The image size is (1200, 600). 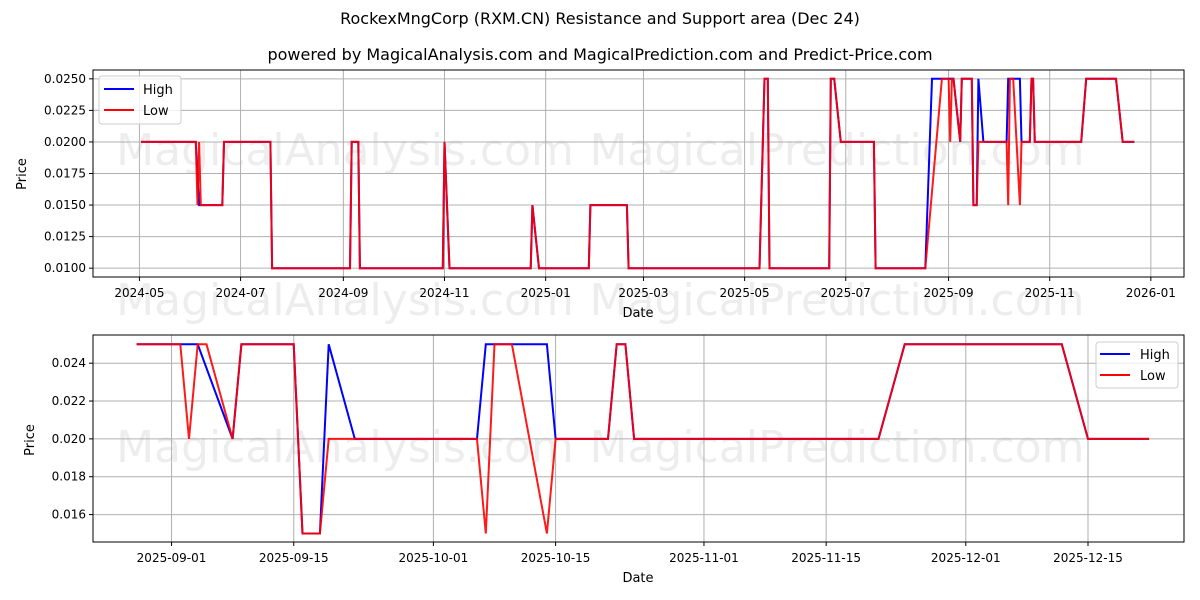 I want to click on x-tick-label: 2024-07, so click(x=240, y=293).